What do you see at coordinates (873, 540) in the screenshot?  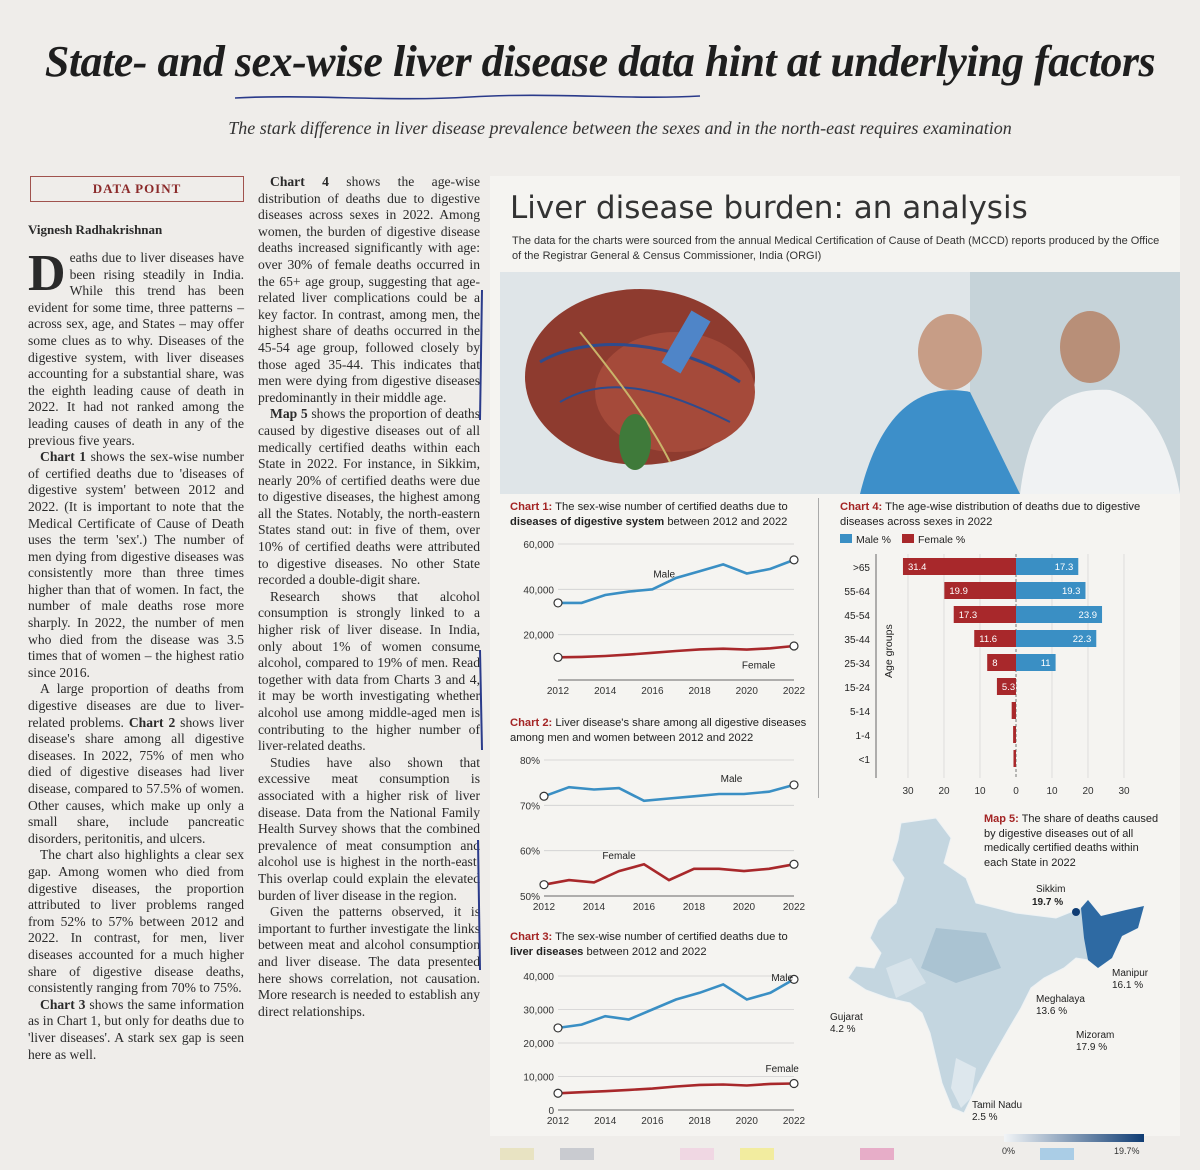 I see `legend-male: Male %` at bounding box center [873, 540].